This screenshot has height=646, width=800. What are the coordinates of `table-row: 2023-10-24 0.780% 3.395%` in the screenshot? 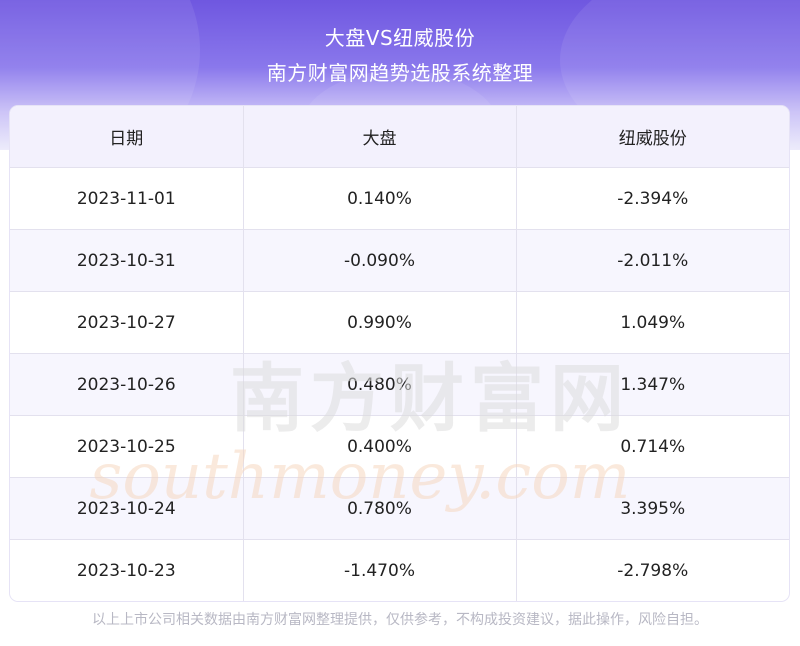 It's located at (399, 508).